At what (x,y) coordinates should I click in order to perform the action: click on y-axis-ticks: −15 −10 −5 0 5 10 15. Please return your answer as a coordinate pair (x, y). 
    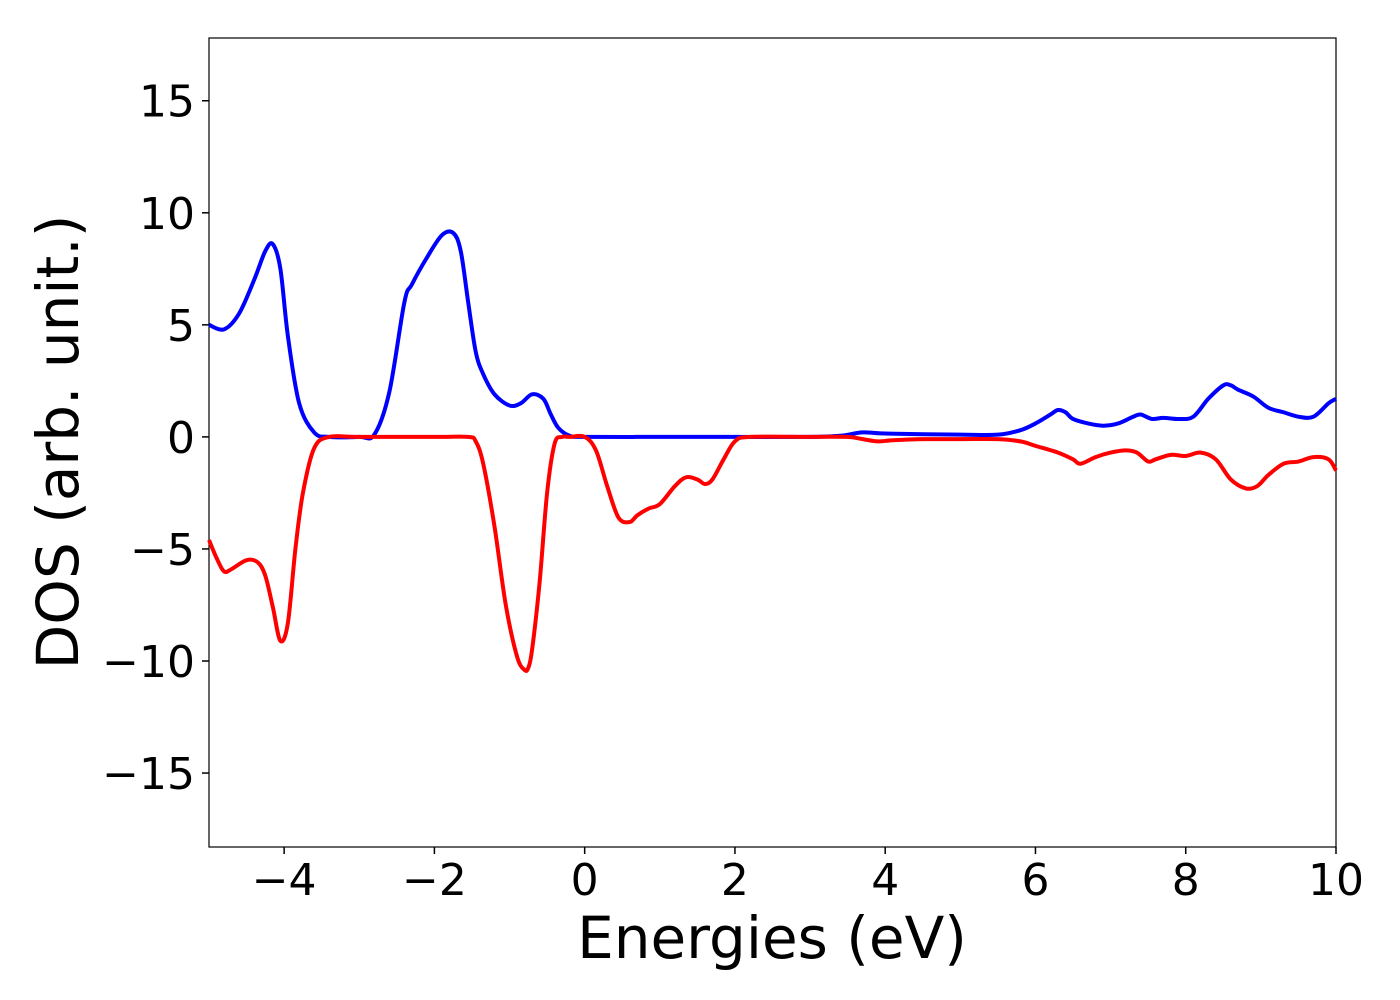
    Looking at the image, I should click on (155, 438).